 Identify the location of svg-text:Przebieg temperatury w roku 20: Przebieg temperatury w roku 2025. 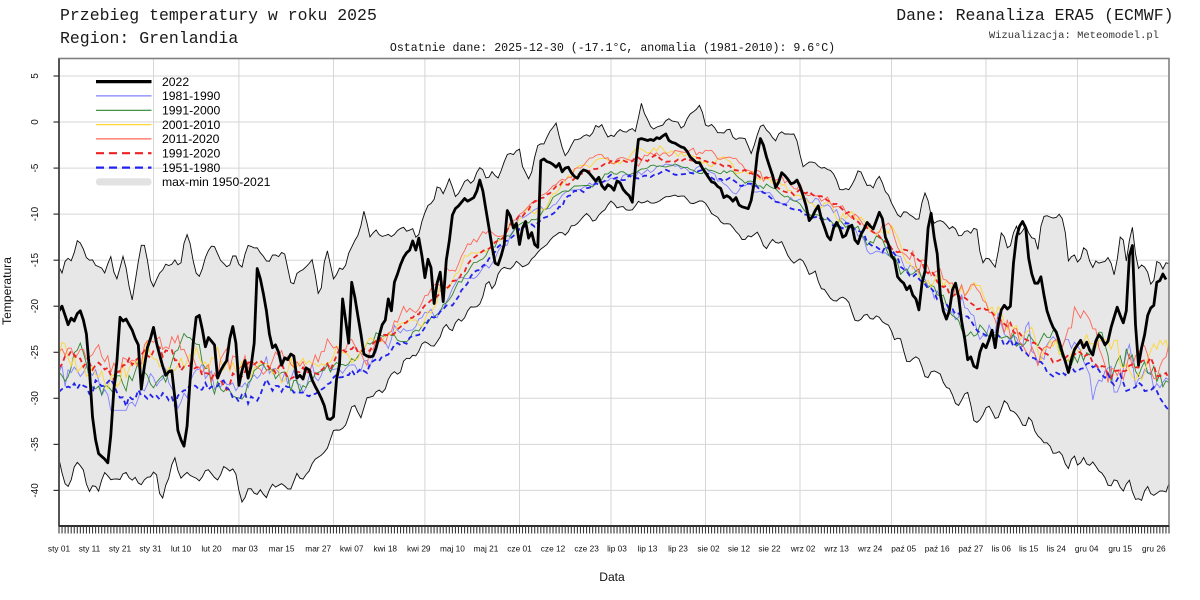
(218, 15).